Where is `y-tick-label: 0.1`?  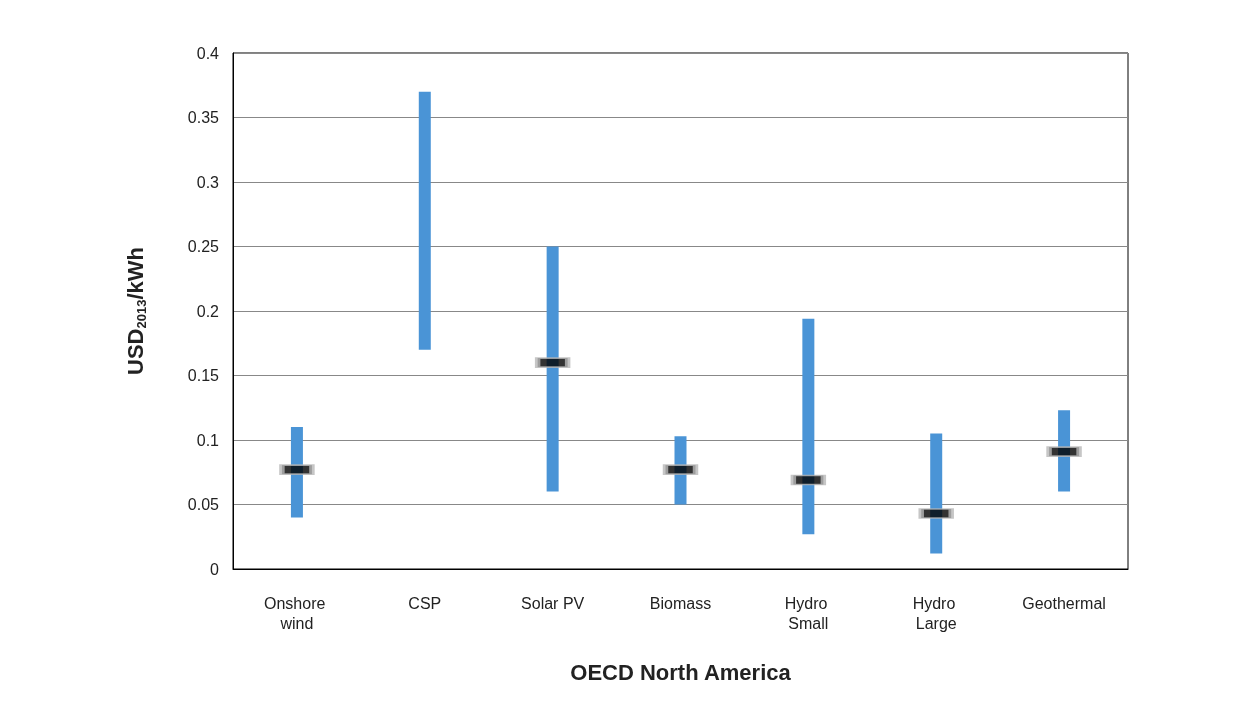 y-tick-label: 0.1 is located at coordinates (208, 440).